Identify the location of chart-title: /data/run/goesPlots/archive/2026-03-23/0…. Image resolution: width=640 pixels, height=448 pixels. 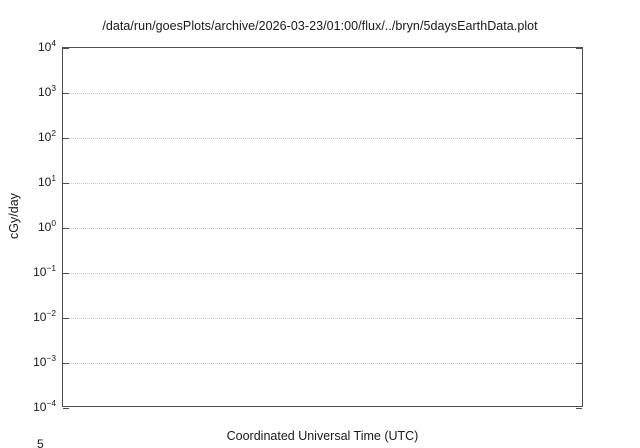
(320, 26).